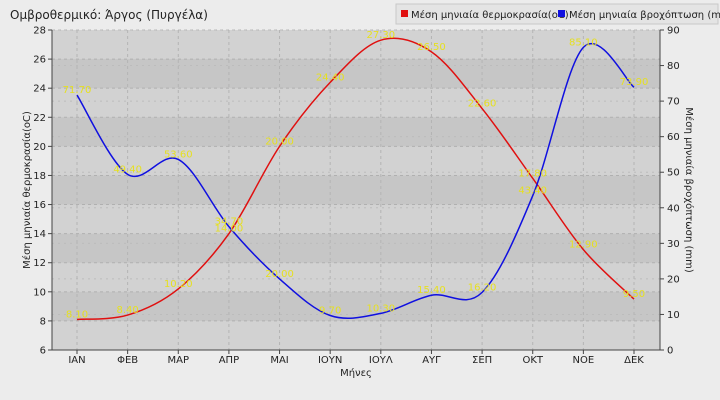 The width and height of the screenshot is (720, 400). Describe the element at coordinates (39, 60) in the screenshot. I see `y-tick-label-left: 26` at that location.